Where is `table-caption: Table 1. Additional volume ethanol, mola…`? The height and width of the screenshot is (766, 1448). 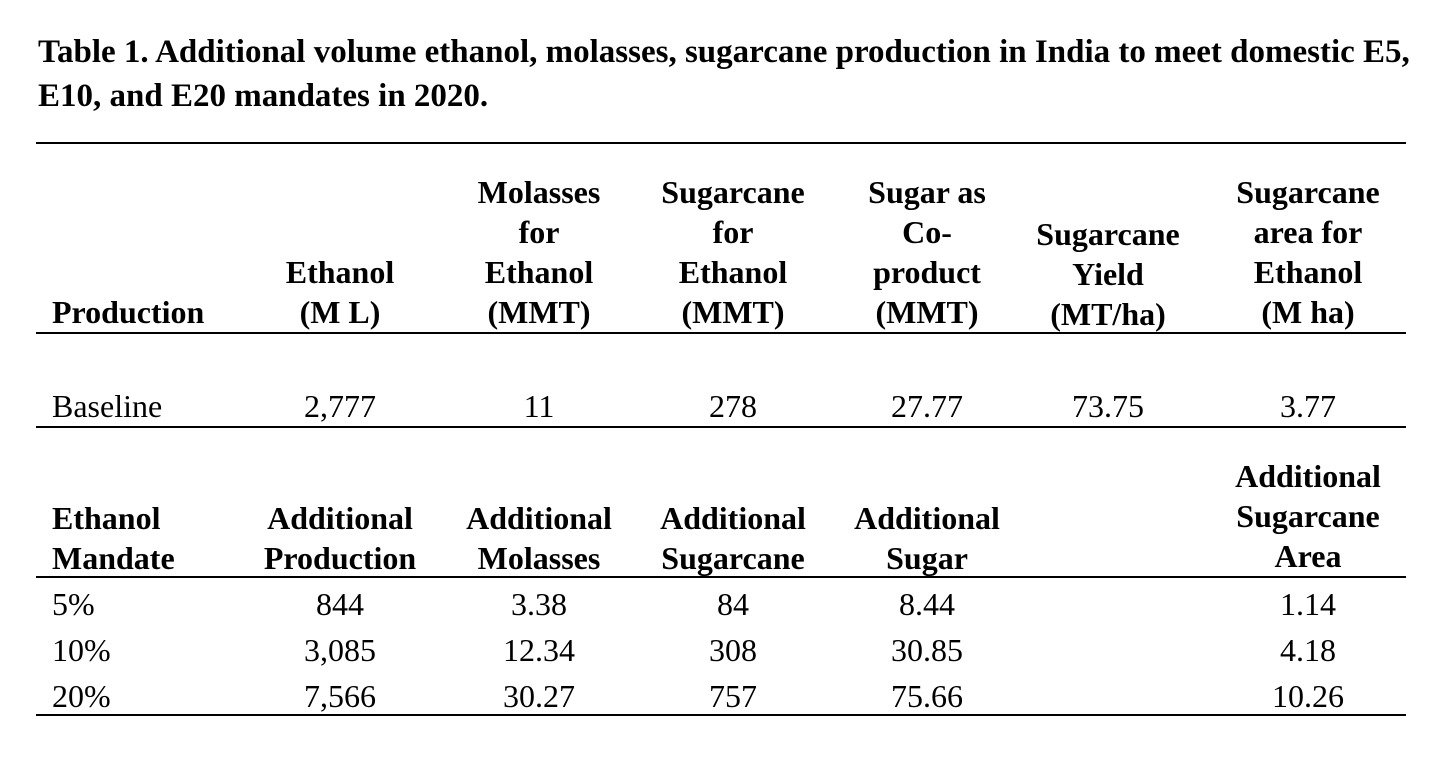
table-caption: Table 1. Additional volume ethanol, mola… is located at coordinates (724, 74).